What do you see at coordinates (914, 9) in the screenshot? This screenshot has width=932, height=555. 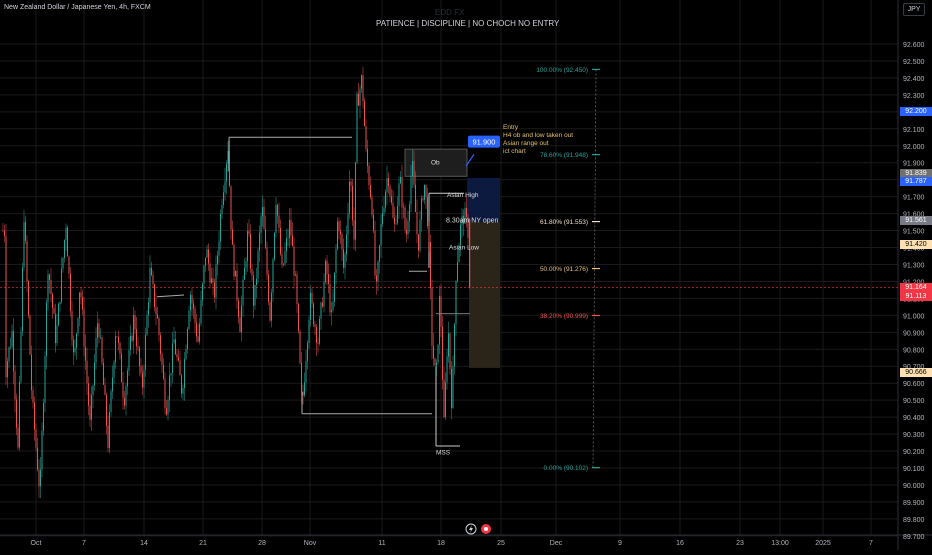 I see `currency-button: JPY` at bounding box center [914, 9].